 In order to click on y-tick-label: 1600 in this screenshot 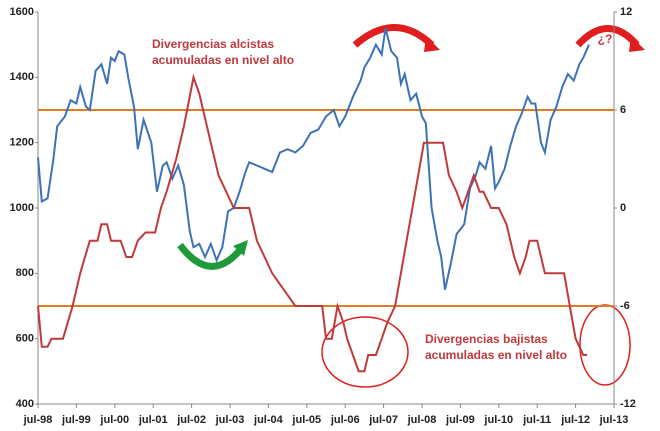, I will do `click(22, 12)`.